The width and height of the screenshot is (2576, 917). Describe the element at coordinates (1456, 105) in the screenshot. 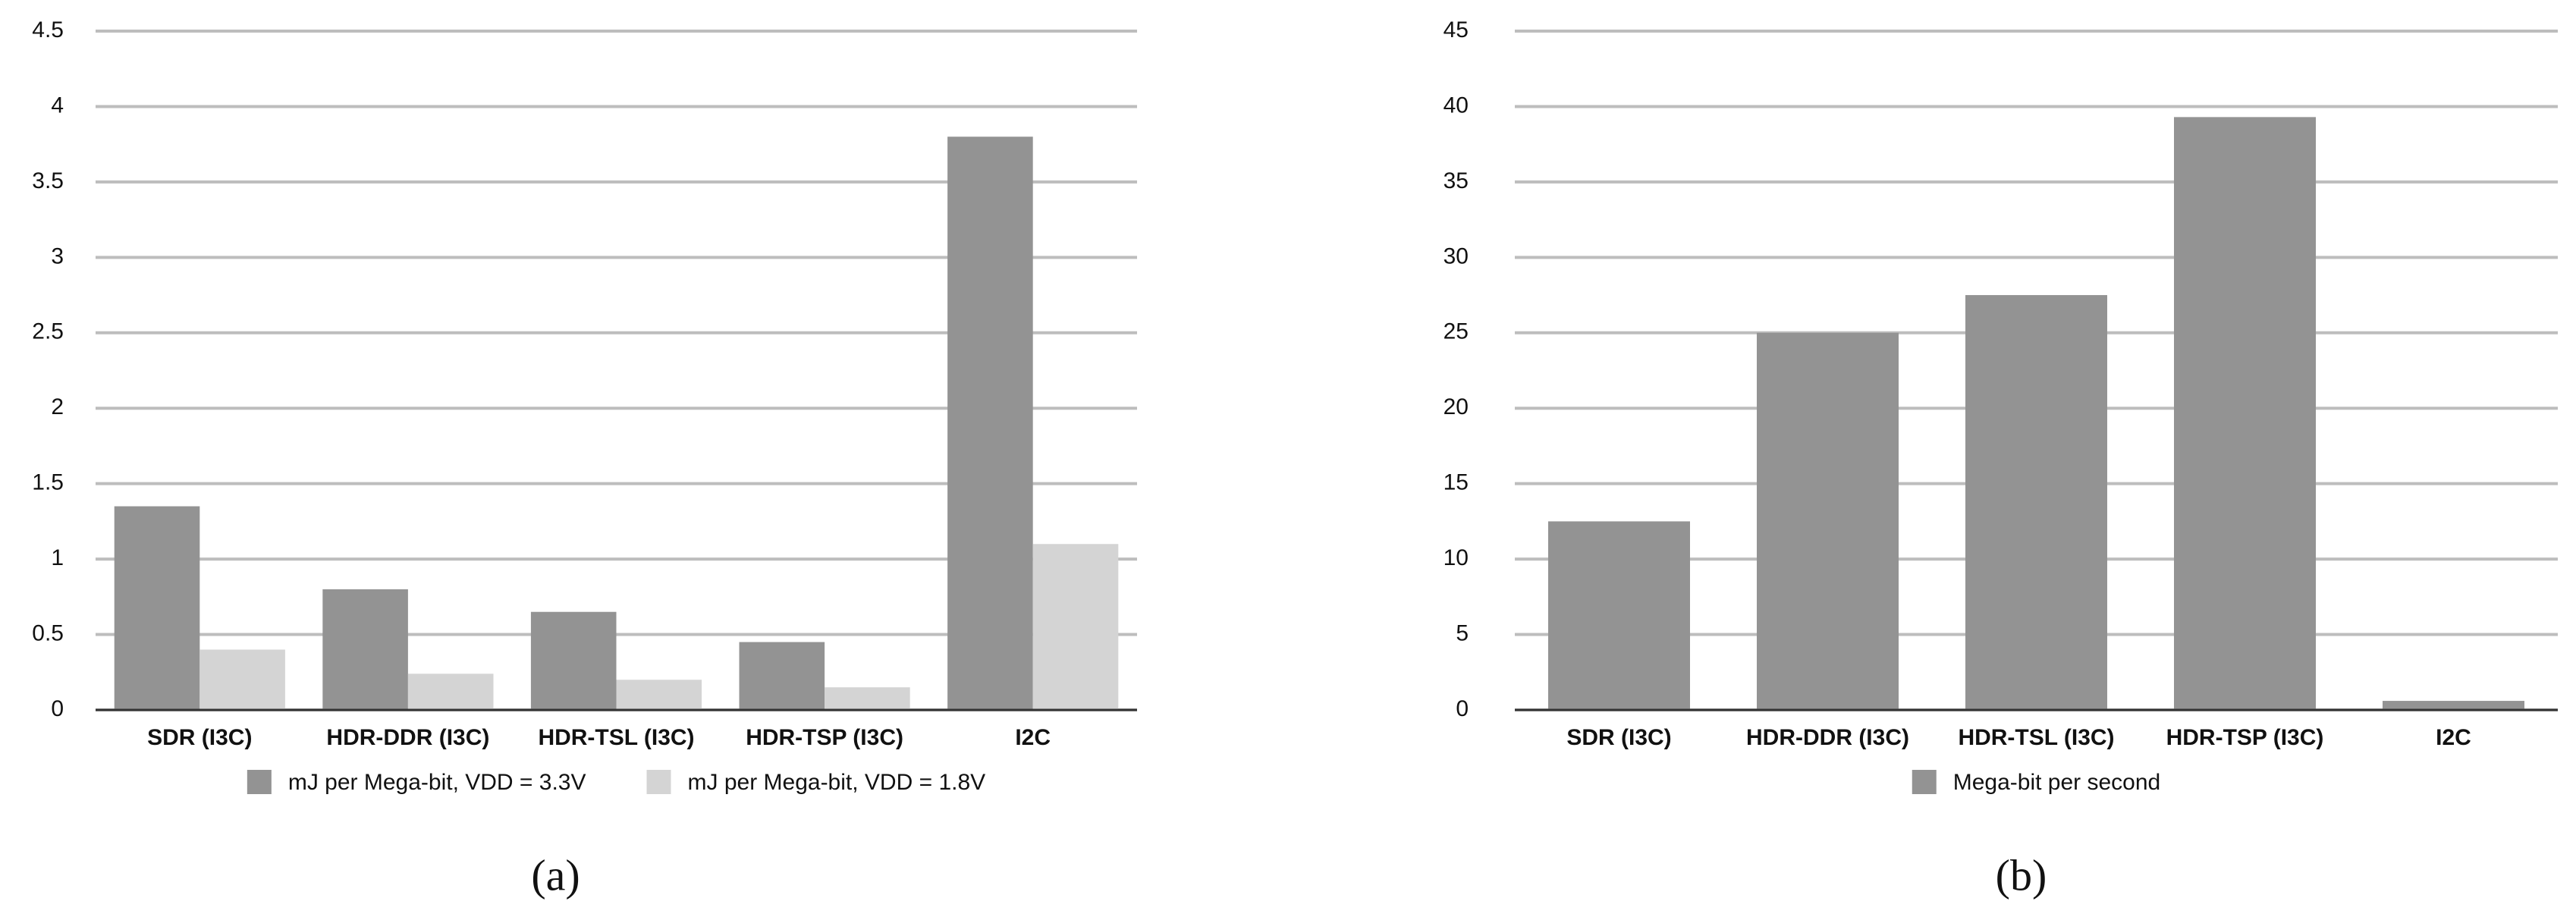

I see `y-tick-label: 40` at that location.